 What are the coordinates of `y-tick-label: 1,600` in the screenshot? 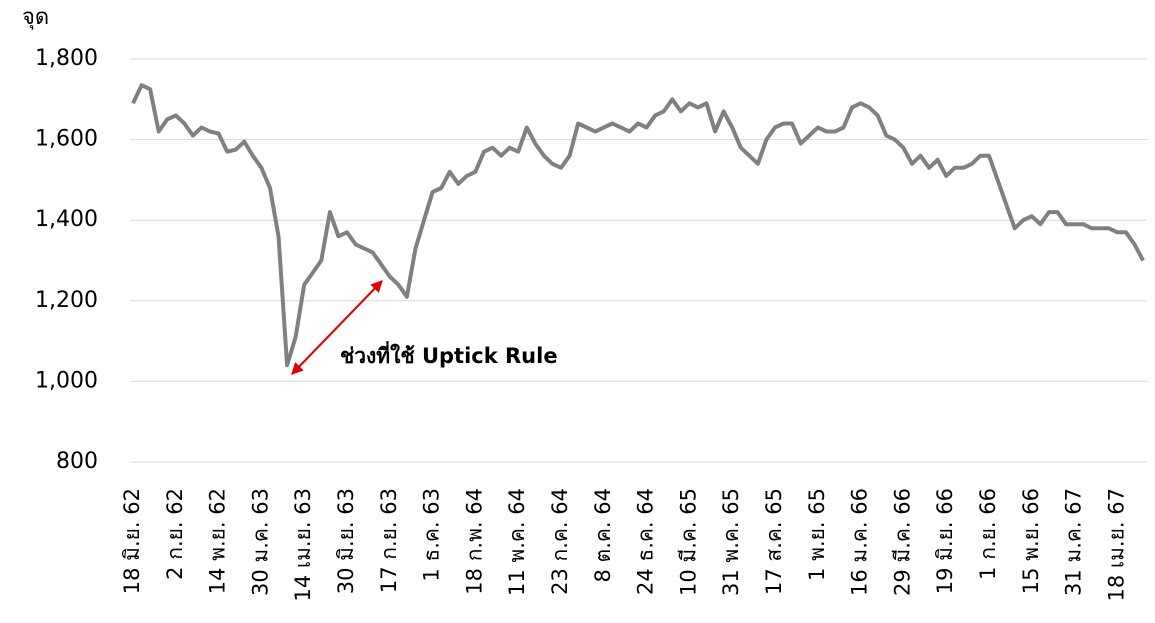 It's located at (66, 139).